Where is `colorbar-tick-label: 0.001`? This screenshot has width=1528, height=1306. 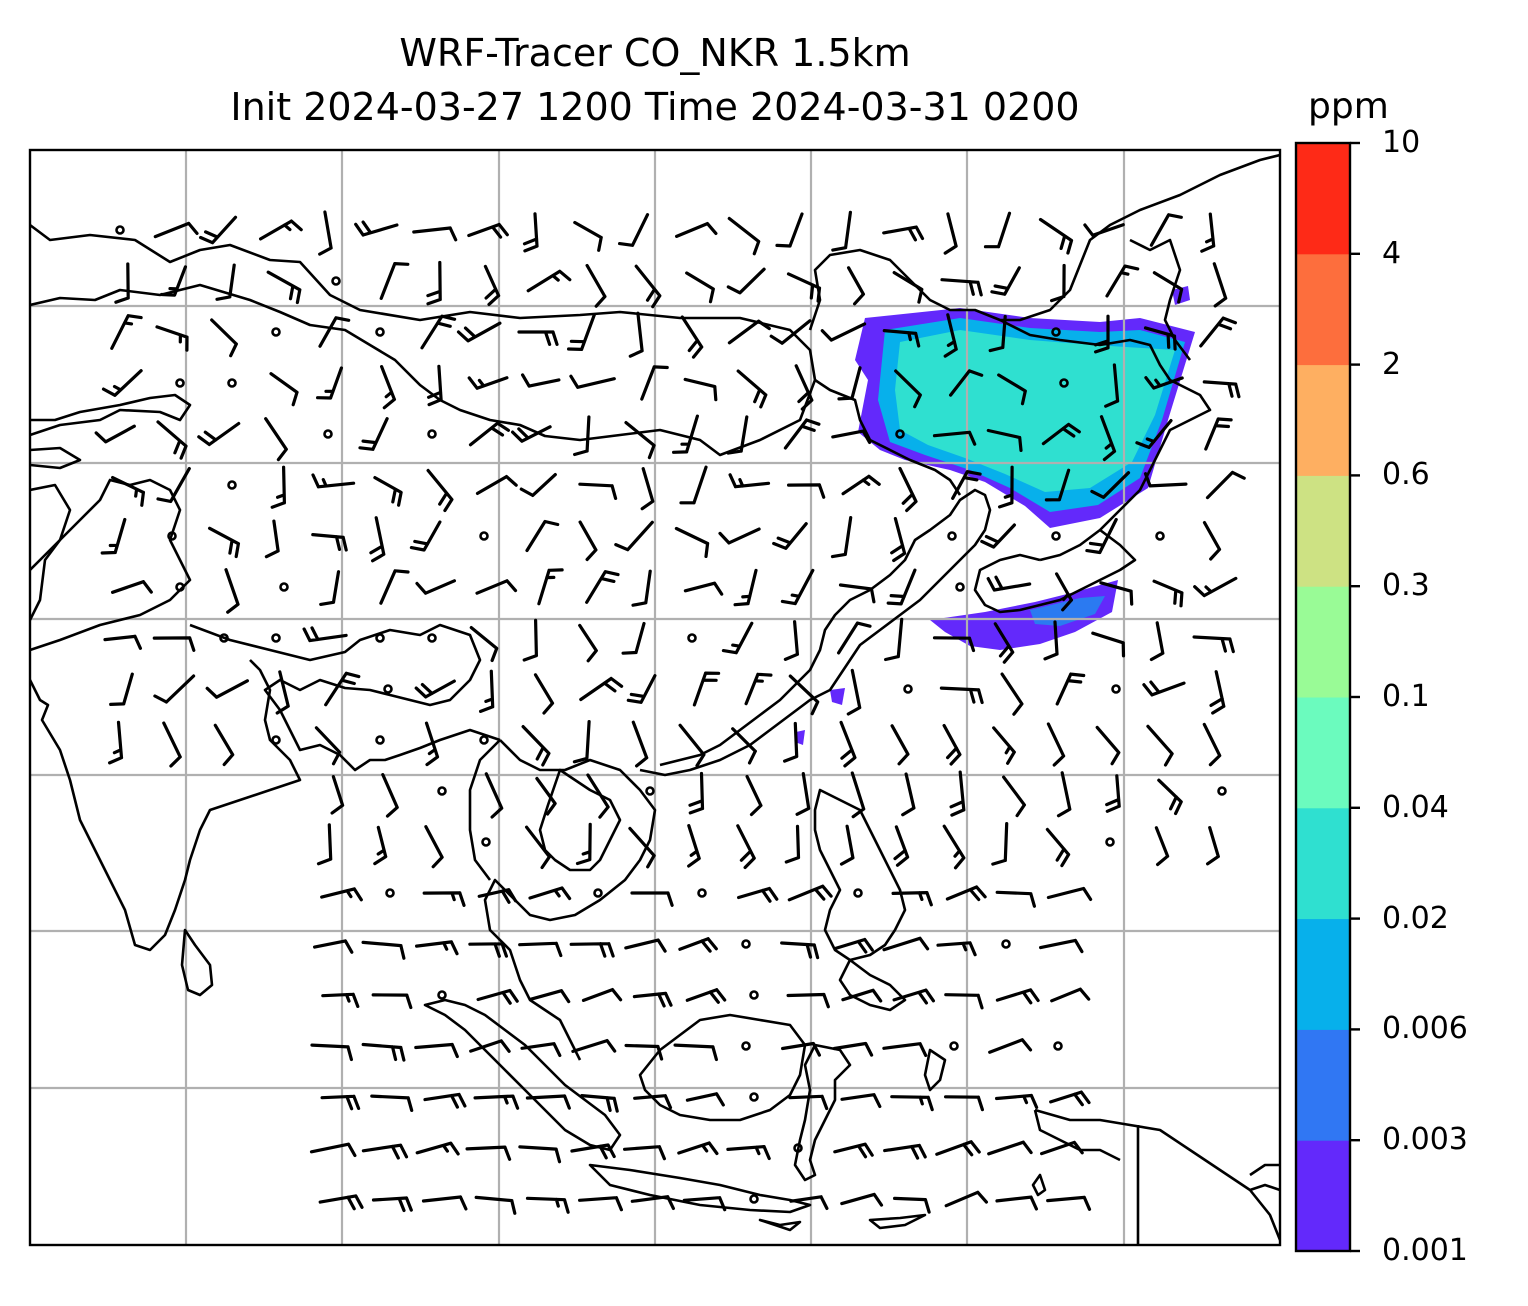 colorbar-tick-label: 0.001 is located at coordinates (1425, 1250).